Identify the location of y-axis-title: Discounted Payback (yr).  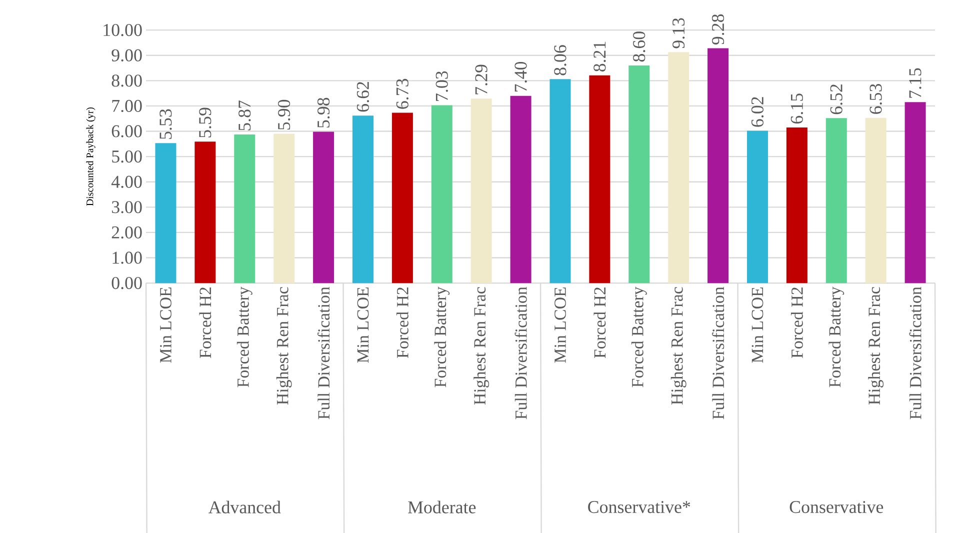
(91, 156).